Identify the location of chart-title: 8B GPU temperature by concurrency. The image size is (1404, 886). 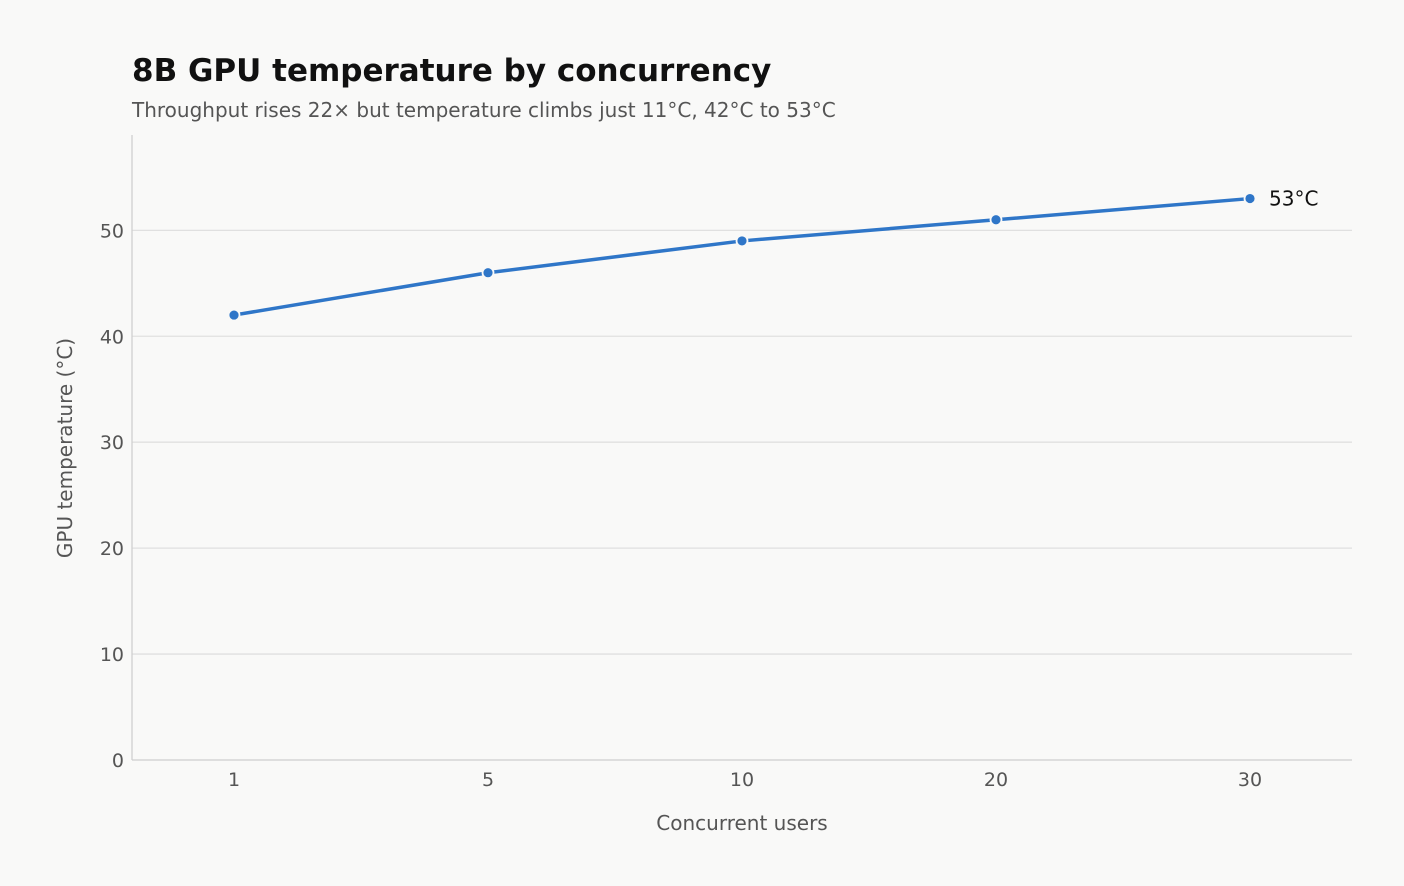
(451, 71).